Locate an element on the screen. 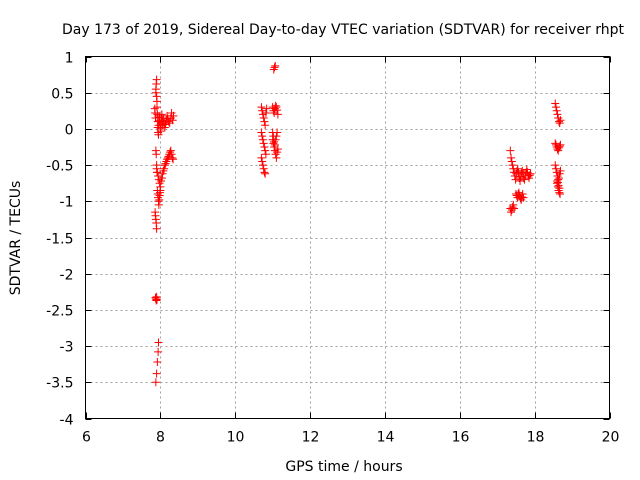 The image size is (640, 480). series-cluster-11h is located at coordinates (269, 119).